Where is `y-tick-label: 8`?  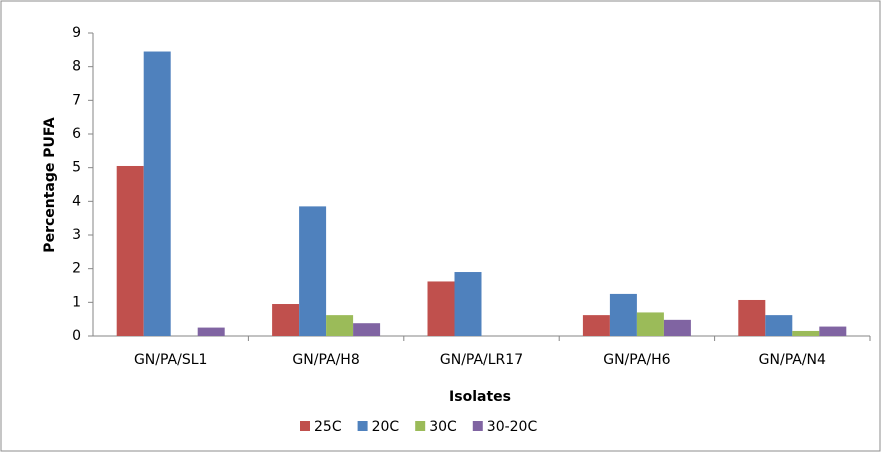 y-tick-label: 8 is located at coordinates (76, 67).